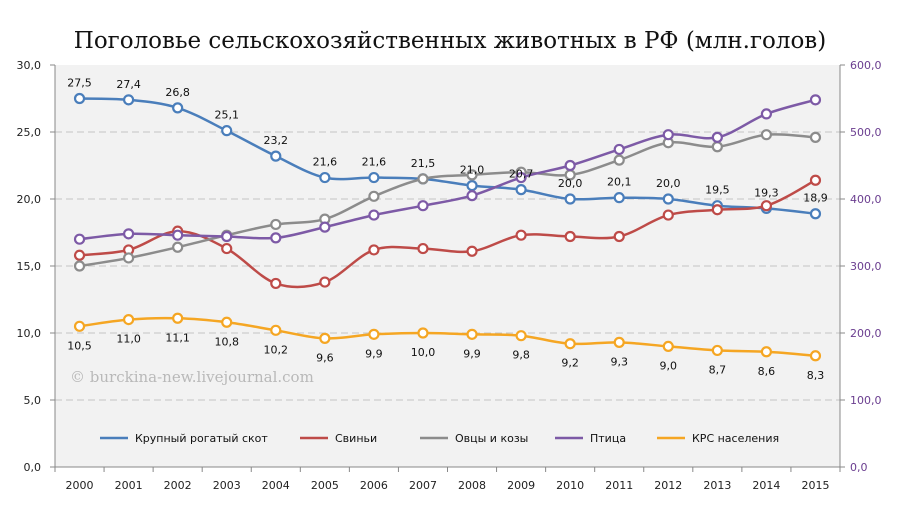 The image size is (900, 506). Describe the element at coordinates (227, 485) in the screenshot. I see `x-tick-label: 2003` at that location.